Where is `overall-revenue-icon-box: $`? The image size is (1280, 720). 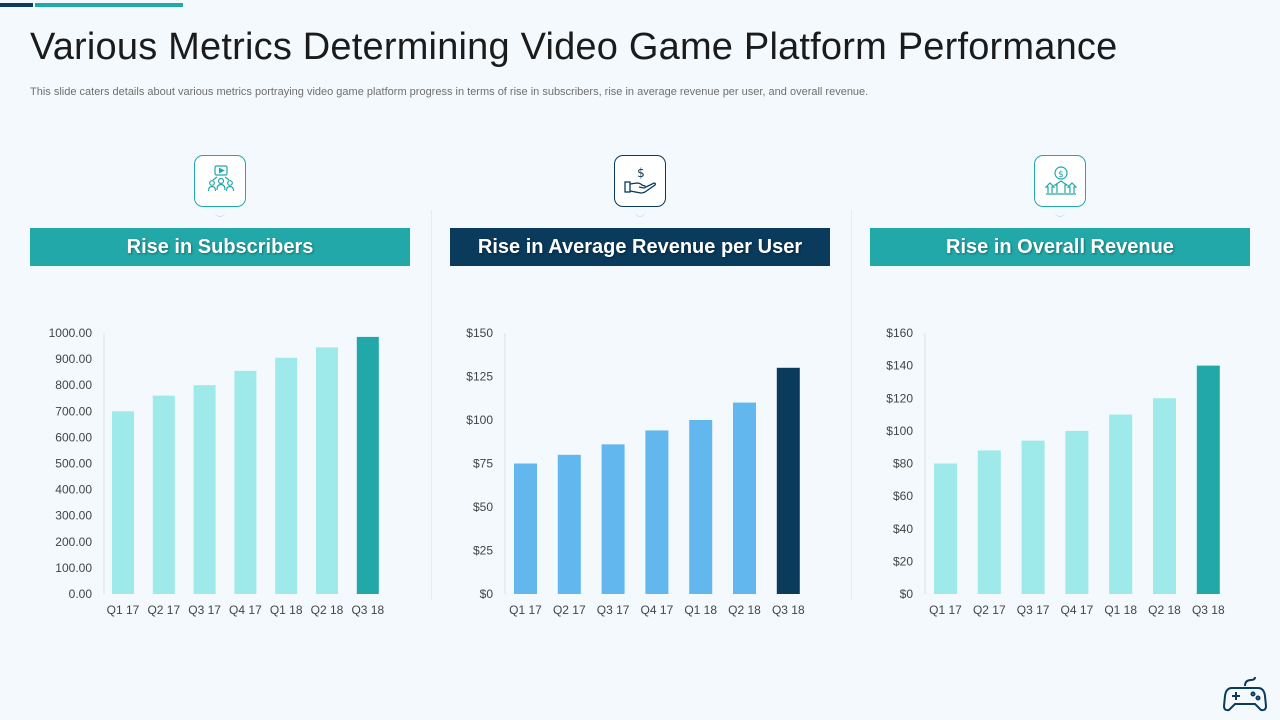
overall-revenue-icon-box: $ is located at coordinates (1060, 181).